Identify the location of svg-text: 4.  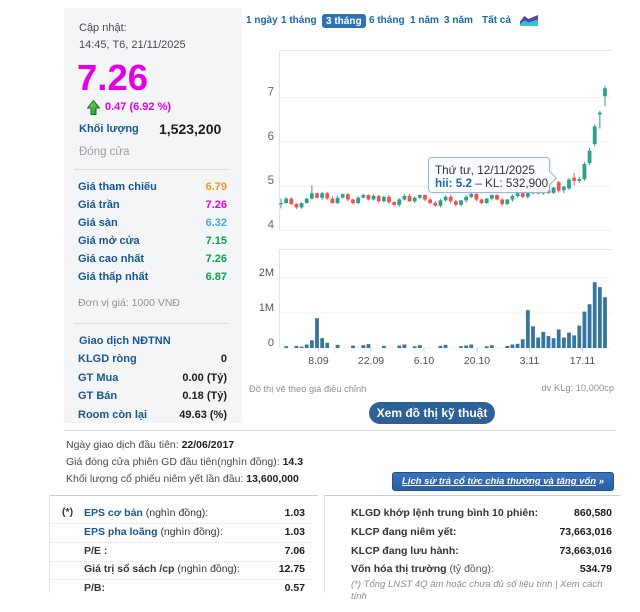
(271, 226).